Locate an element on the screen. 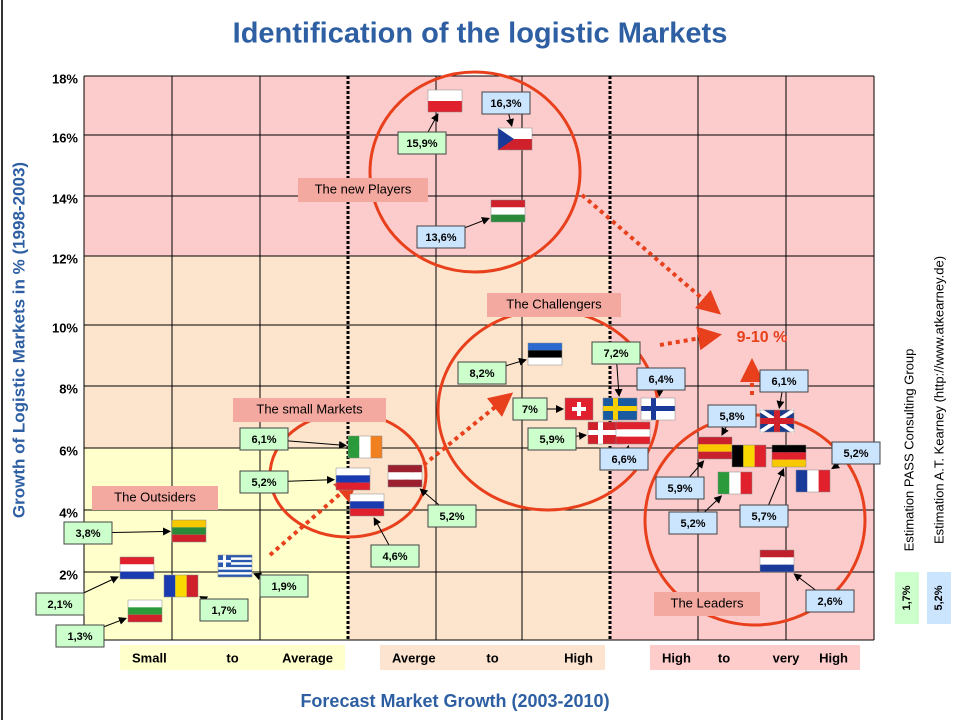  y-tick-label: 4% is located at coordinates (68, 512).